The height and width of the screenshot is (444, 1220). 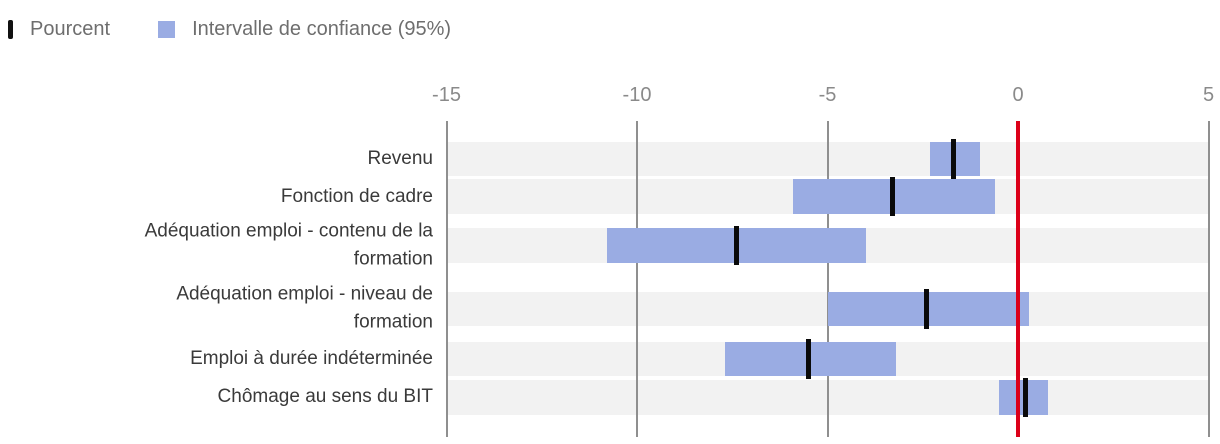 I want to click on legend-item-pourcent: Pourcent, so click(x=59, y=29).